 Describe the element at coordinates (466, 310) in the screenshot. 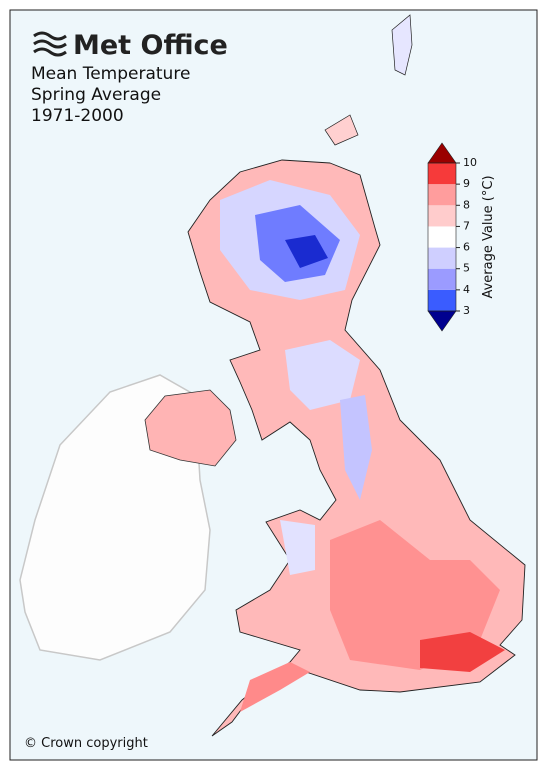

I see `colorbar-tick-label: 3` at that location.